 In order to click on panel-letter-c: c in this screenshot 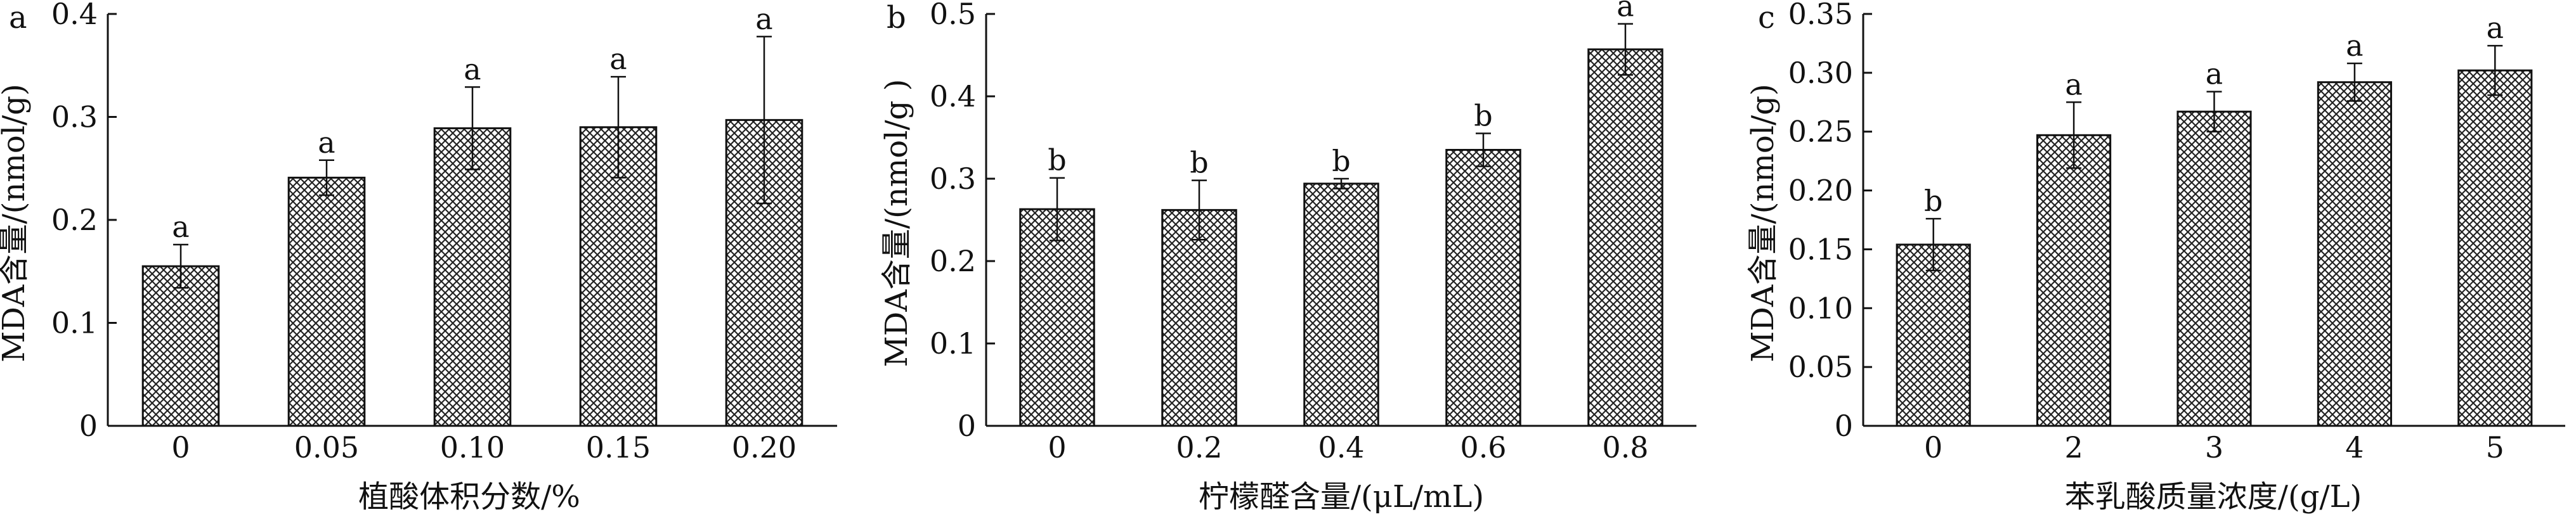, I will do `click(1767, 17)`.